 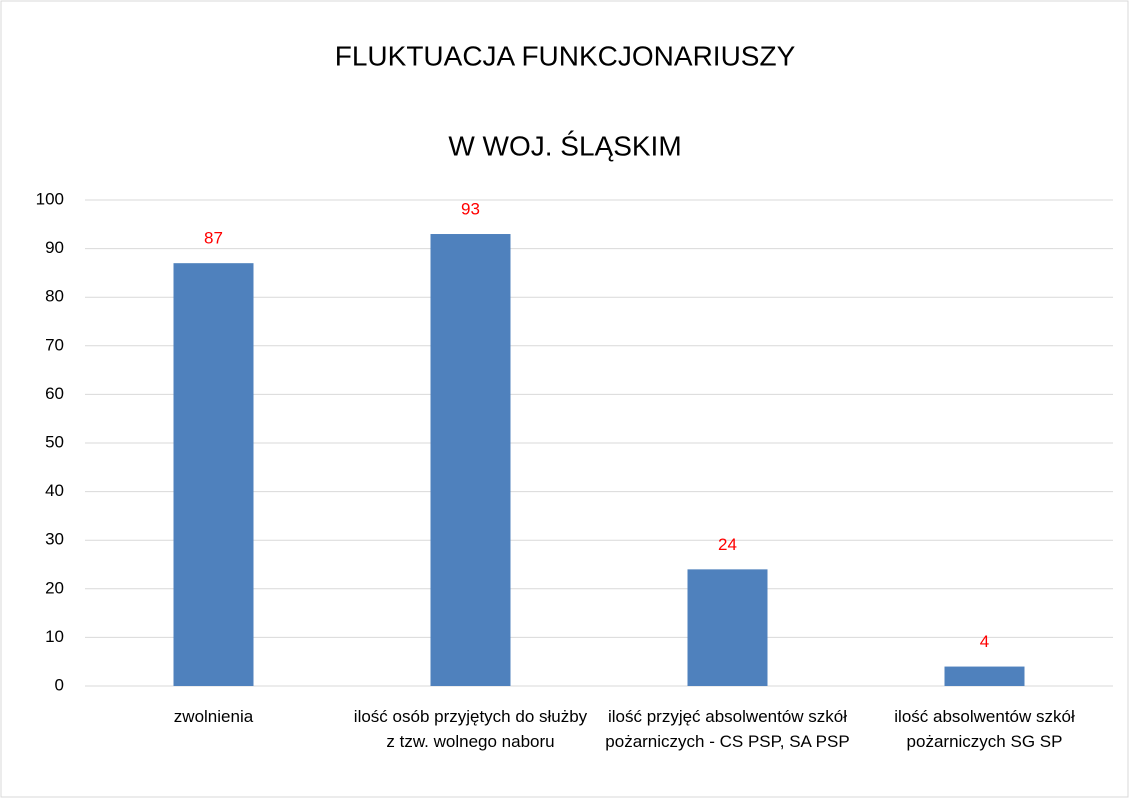 I want to click on y-tick-label: 80, so click(x=54, y=296).